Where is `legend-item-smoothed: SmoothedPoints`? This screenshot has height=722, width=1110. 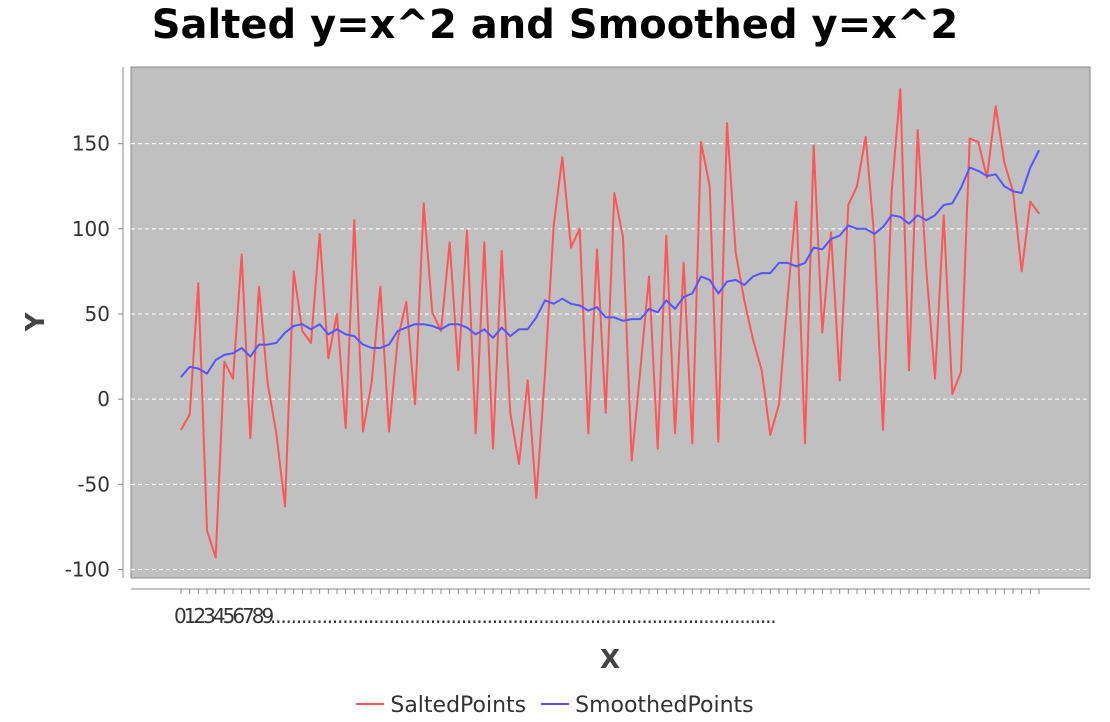
legend-item-smoothed: SmoothedPoints is located at coordinates (647, 705).